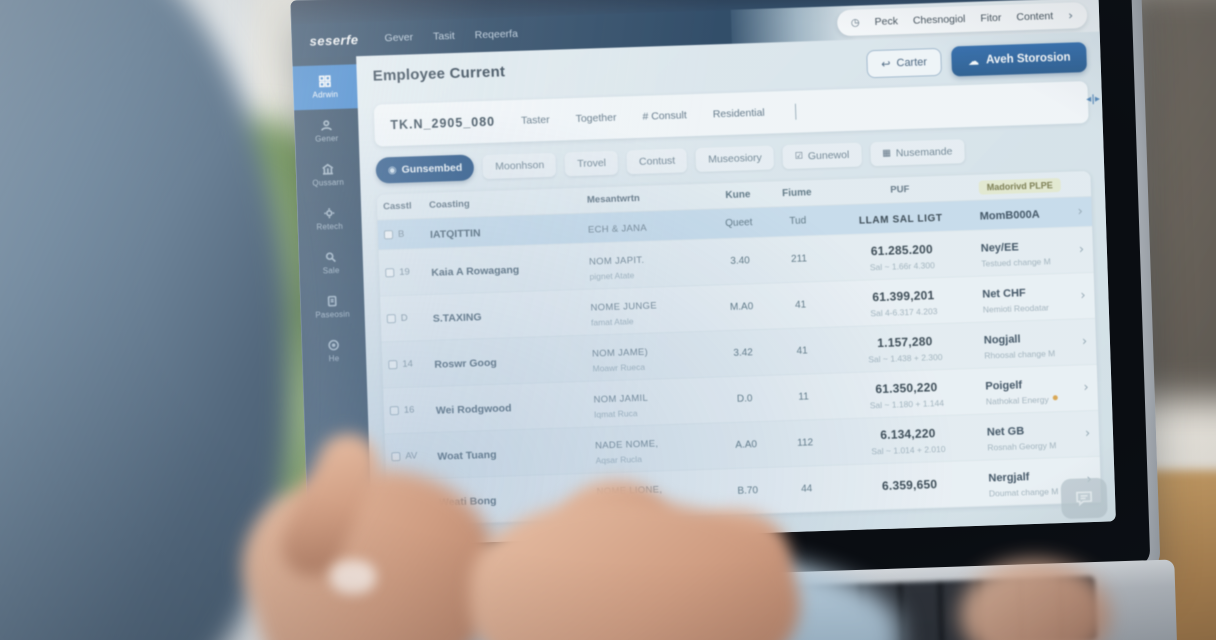 The height and width of the screenshot is (640, 1216). What do you see at coordinates (324, 81) in the screenshot?
I see `dashboard-icon` at bounding box center [324, 81].